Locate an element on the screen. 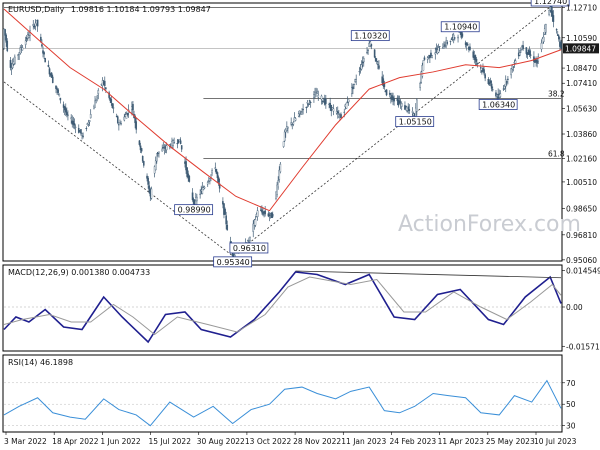 This screenshot has width=600, height=450. macd-axis-label: -0.015712 is located at coordinates (583, 346).